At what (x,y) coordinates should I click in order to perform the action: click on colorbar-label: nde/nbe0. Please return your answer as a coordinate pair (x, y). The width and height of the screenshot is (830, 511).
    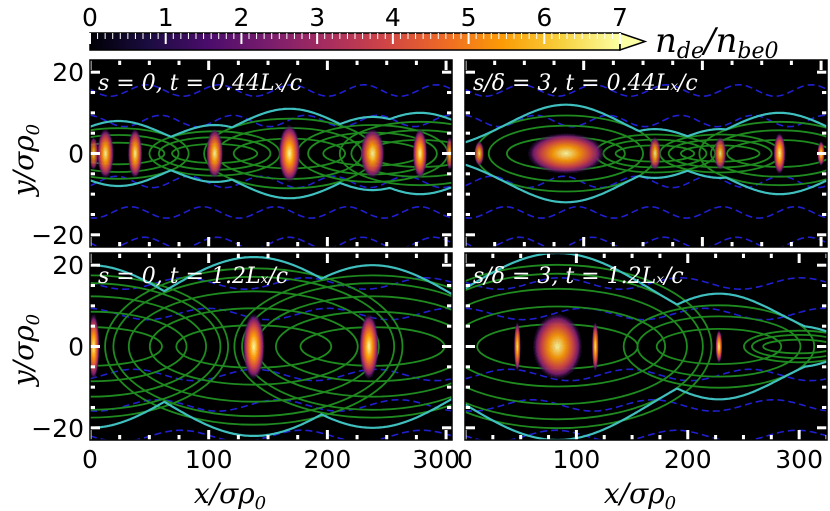
    Looking at the image, I should click on (716, 42).